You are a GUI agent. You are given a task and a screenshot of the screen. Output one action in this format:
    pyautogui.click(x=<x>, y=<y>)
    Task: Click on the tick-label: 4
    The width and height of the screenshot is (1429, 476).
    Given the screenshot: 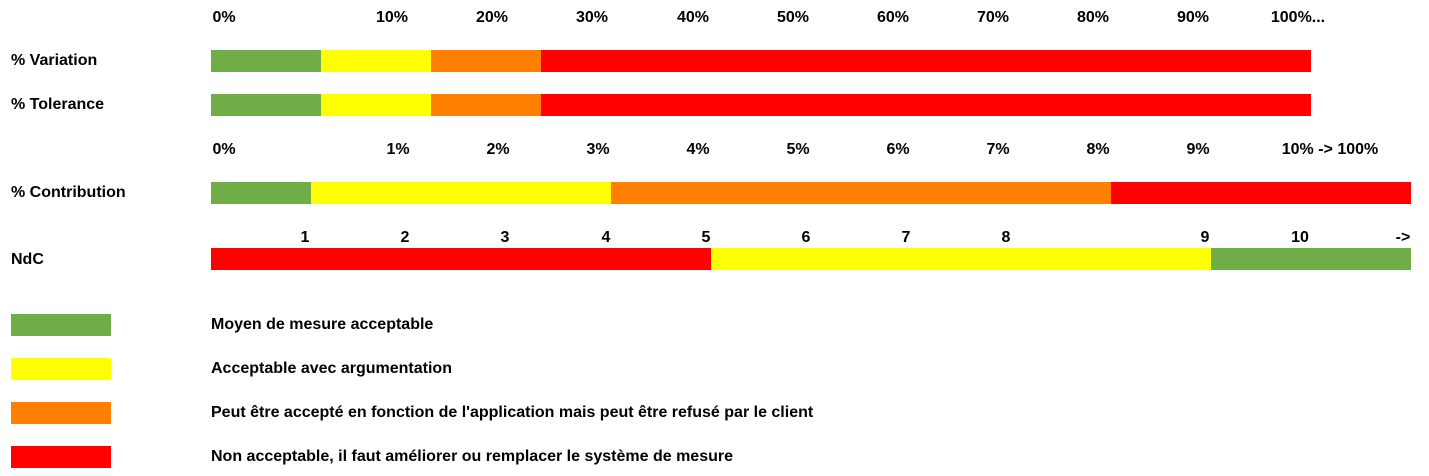 What is the action you would take?
    pyautogui.click(x=606, y=237)
    